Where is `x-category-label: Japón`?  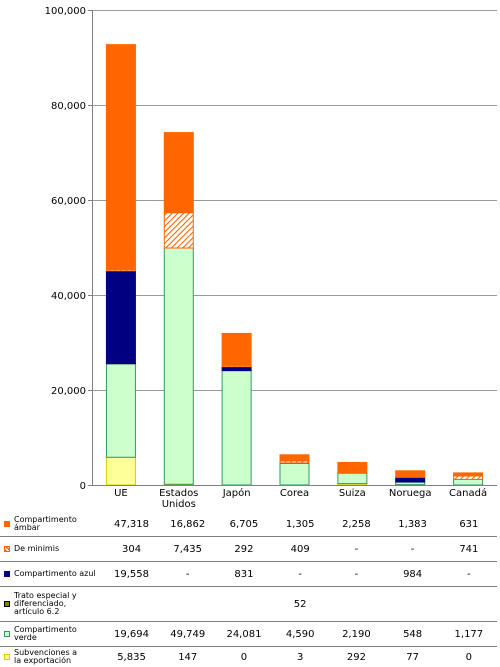
x-category-label: Japón is located at coordinates (236, 493).